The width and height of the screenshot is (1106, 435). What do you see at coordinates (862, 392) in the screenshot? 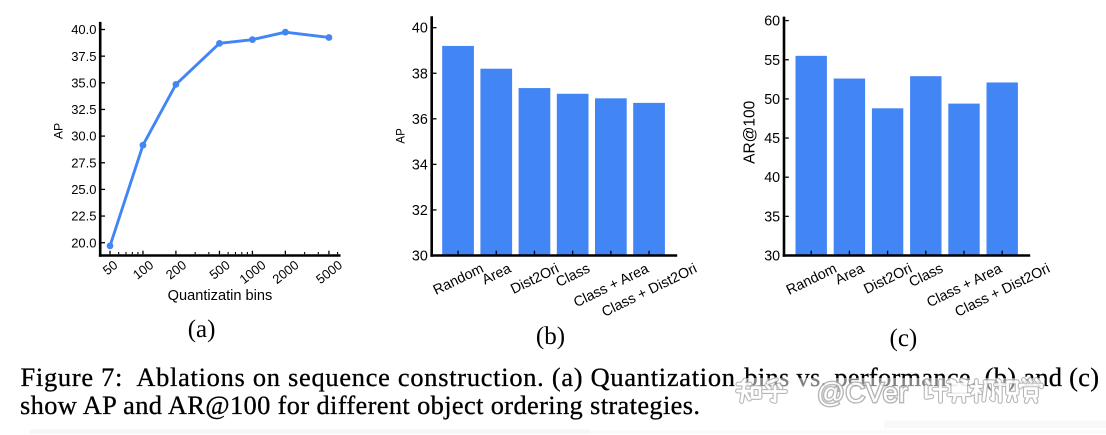
I see `svg-text: @CVer` at bounding box center [862, 392].